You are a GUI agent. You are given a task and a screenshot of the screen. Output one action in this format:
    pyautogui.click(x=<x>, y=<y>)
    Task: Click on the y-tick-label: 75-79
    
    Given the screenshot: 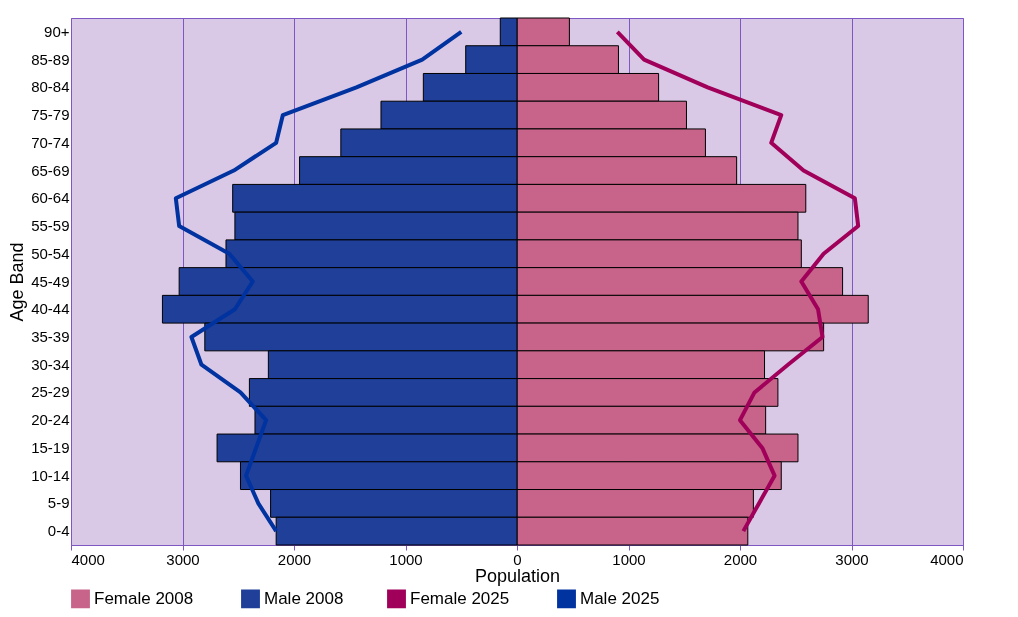 What is the action you would take?
    pyautogui.click(x=50, y=115)
    